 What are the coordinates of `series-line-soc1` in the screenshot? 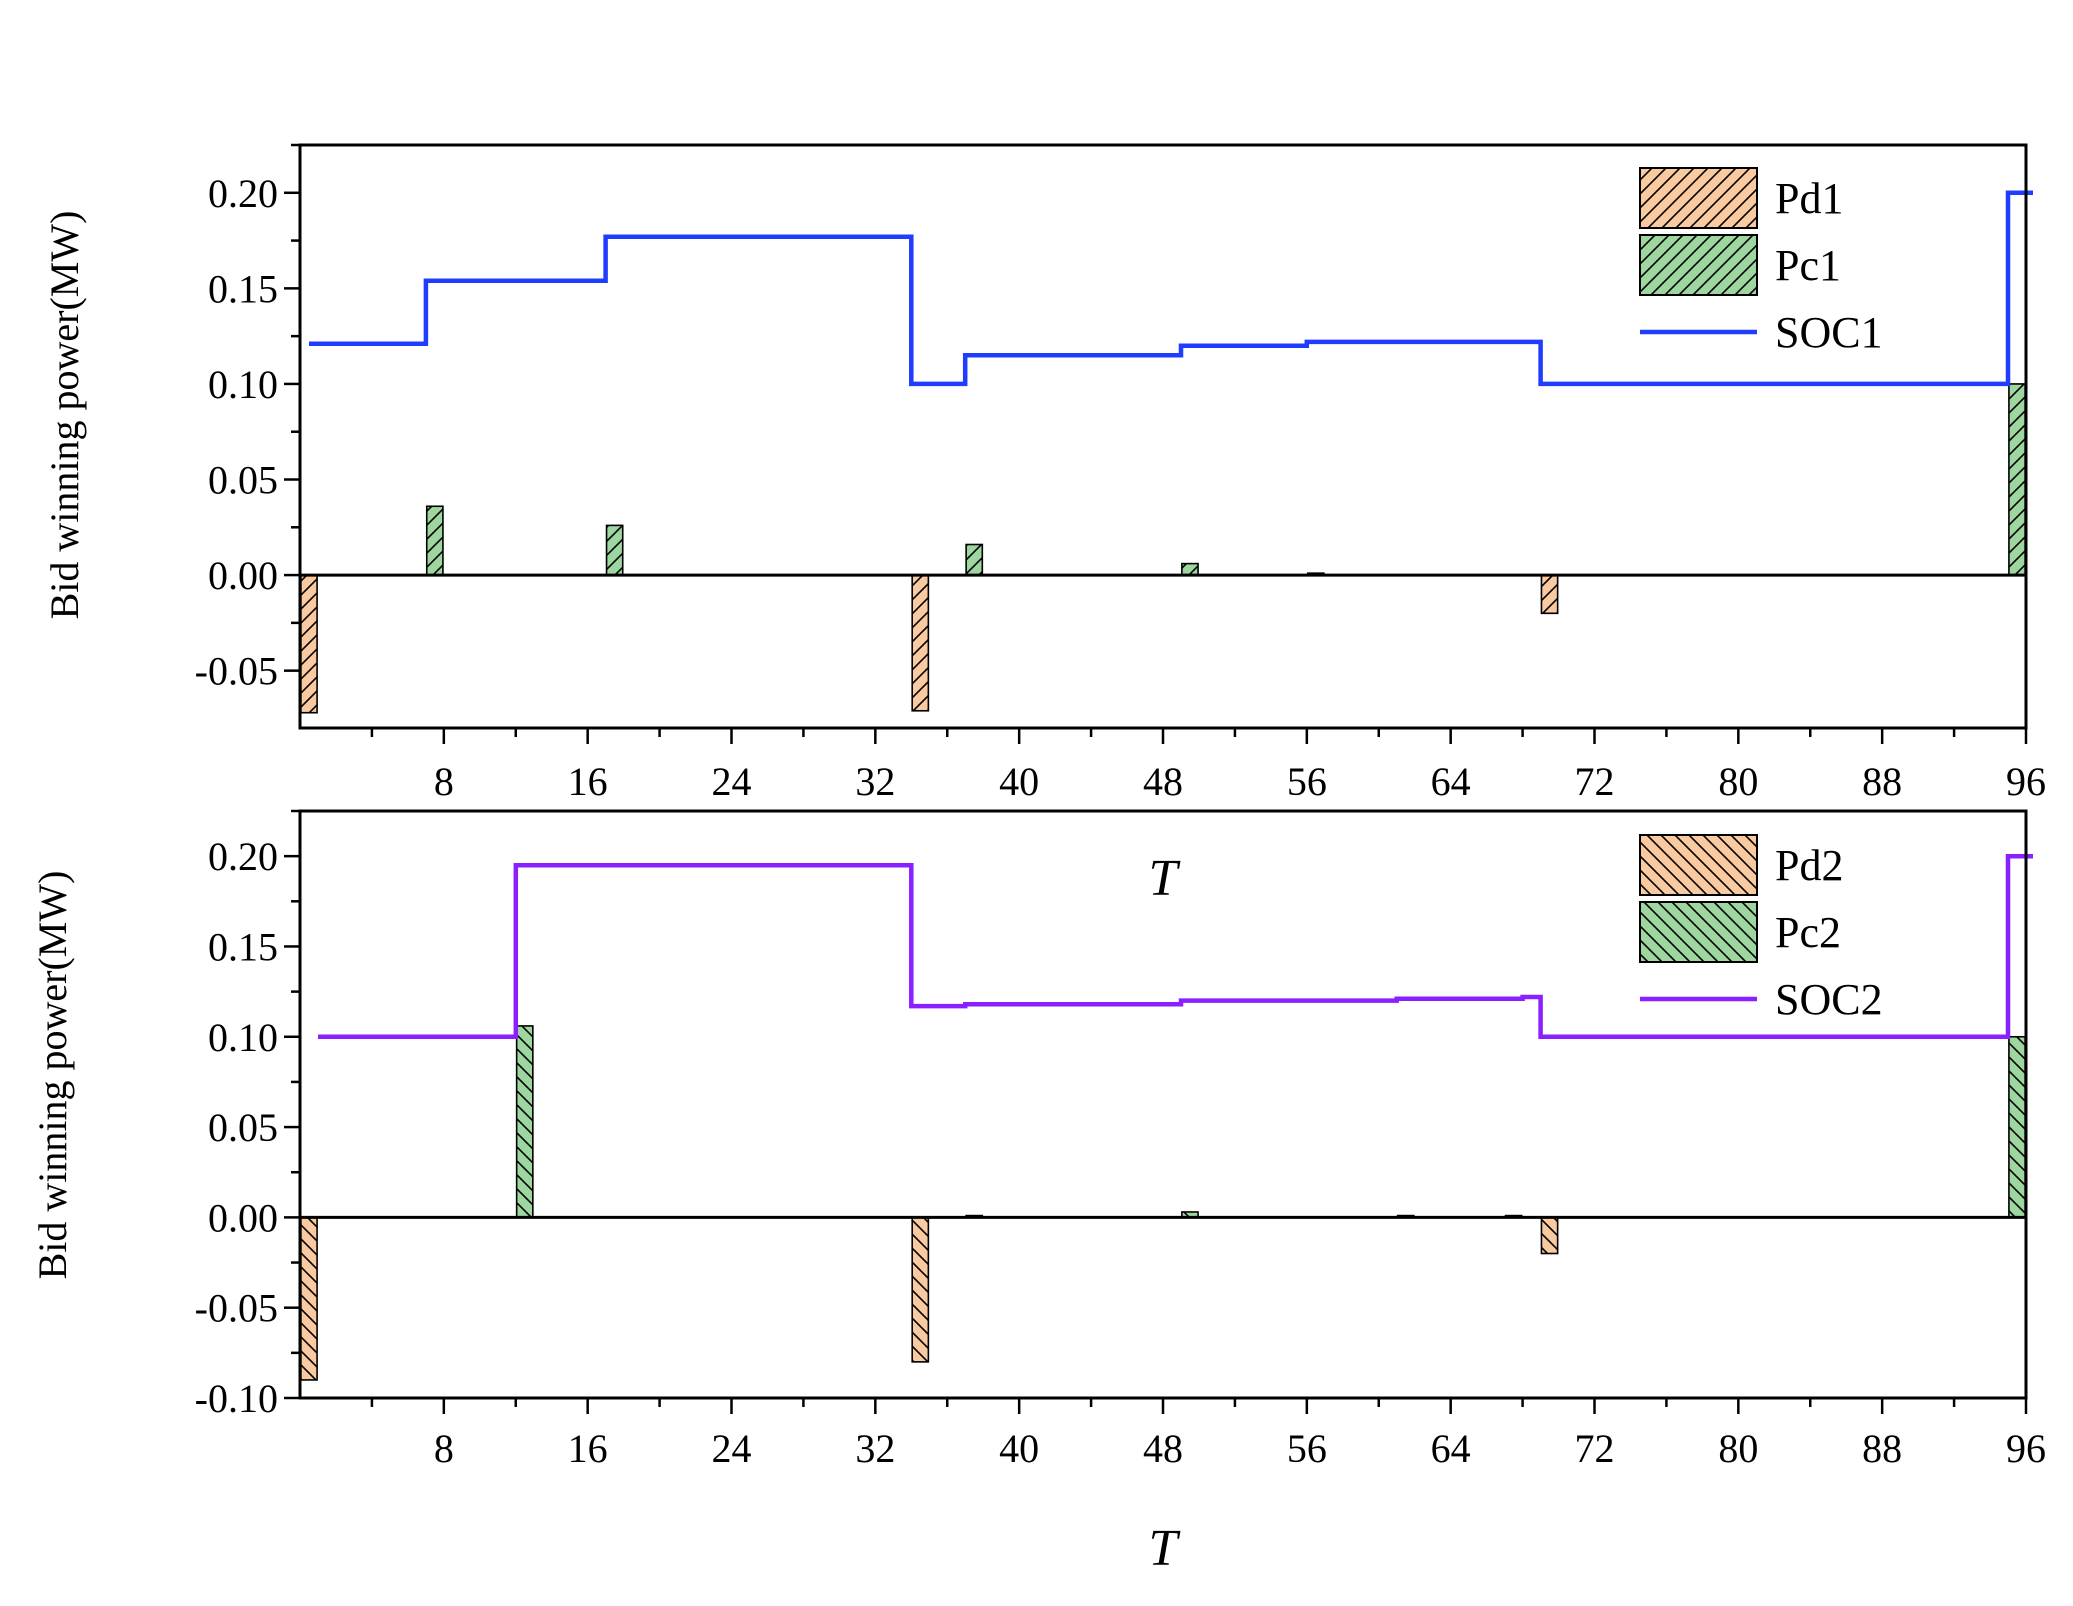 It's located at (1171, 288).